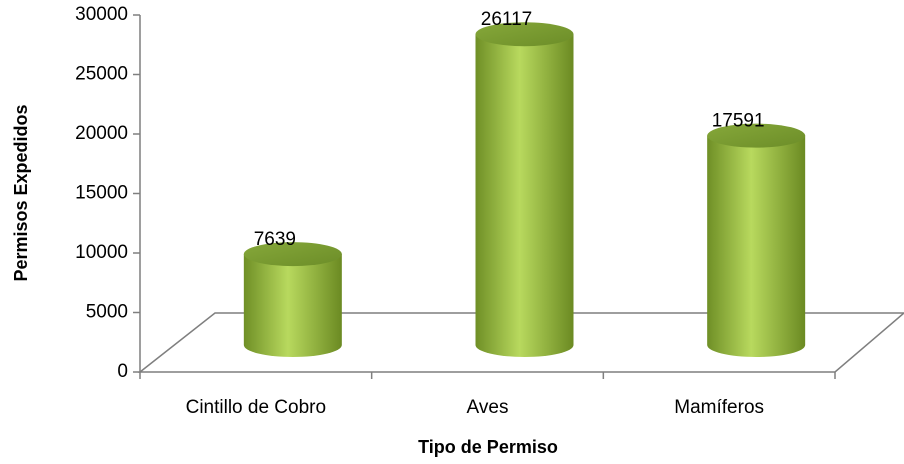 This screenshot has width=904, height=464. What do you see at coordinates (719, 407) in the screenshot?
I see `x-tick-label: Mamíferos` at bounding box center [719, 407].